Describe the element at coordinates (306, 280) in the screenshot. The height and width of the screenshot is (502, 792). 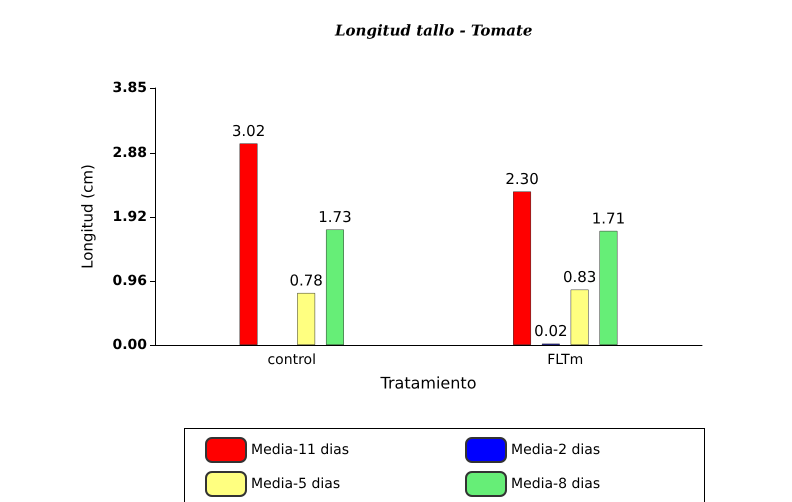
I see `data-label: 0.78` at that location.